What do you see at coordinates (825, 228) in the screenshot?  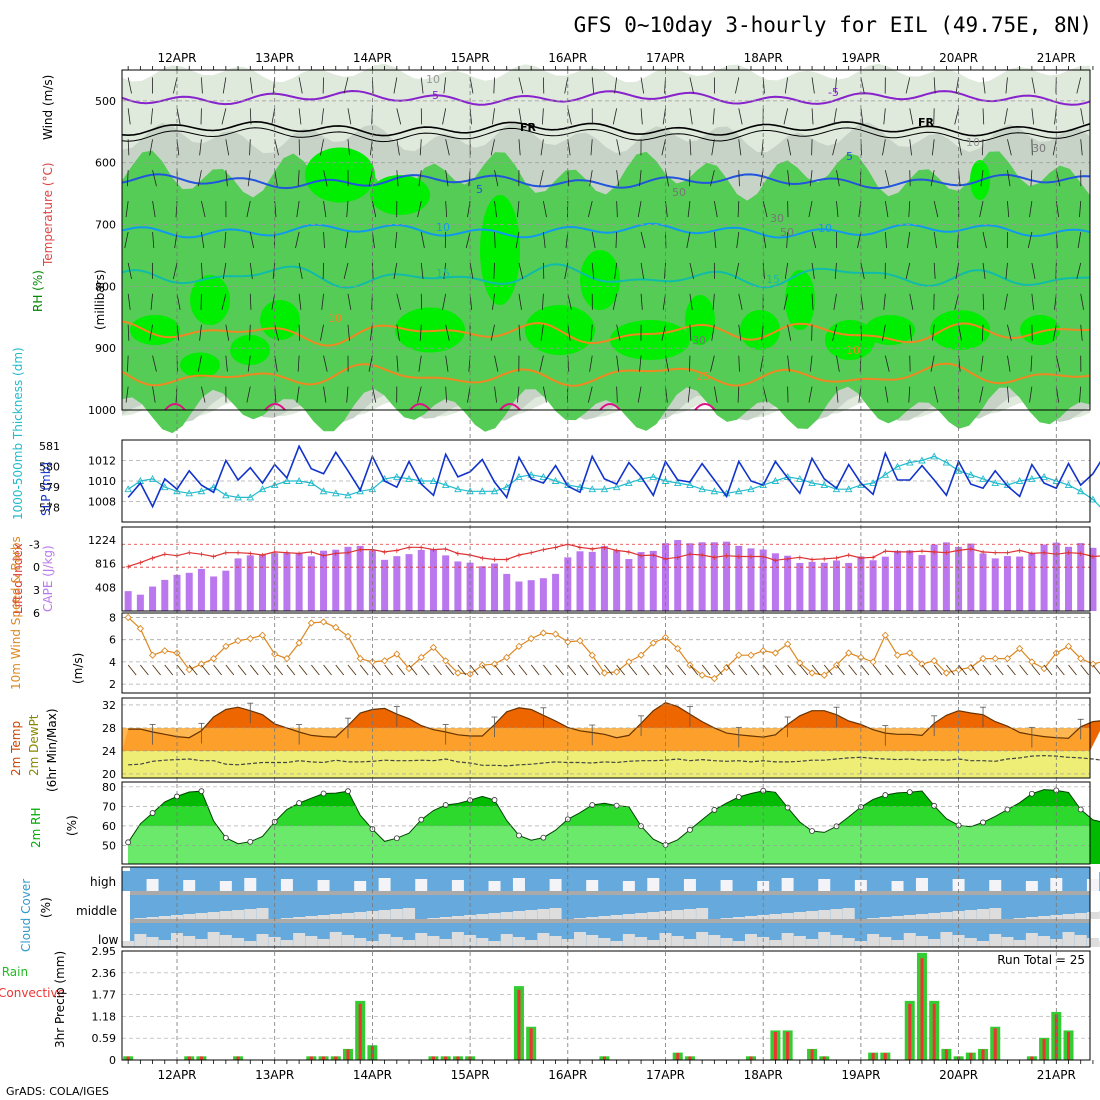 I see `contour-label: 10` at bounding box center [825, 228].